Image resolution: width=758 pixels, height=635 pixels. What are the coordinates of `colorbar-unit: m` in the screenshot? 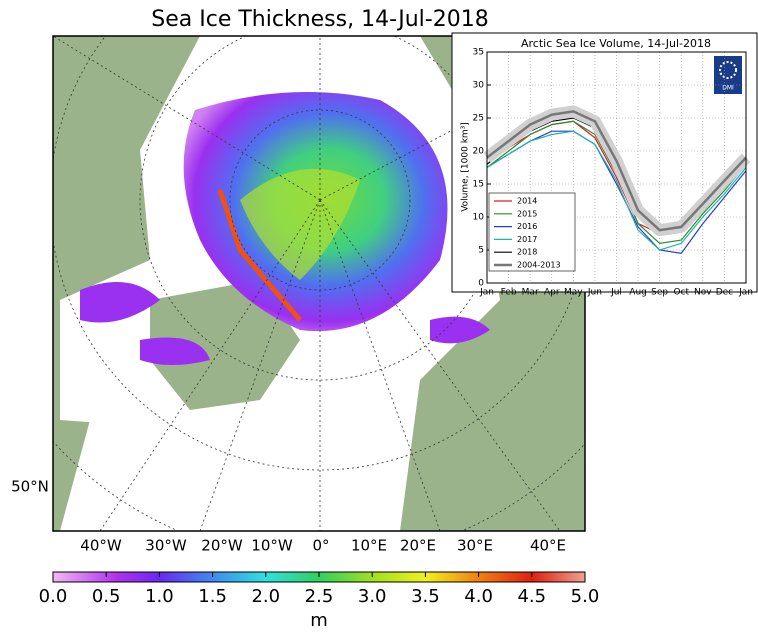 It's located at (319, 620).